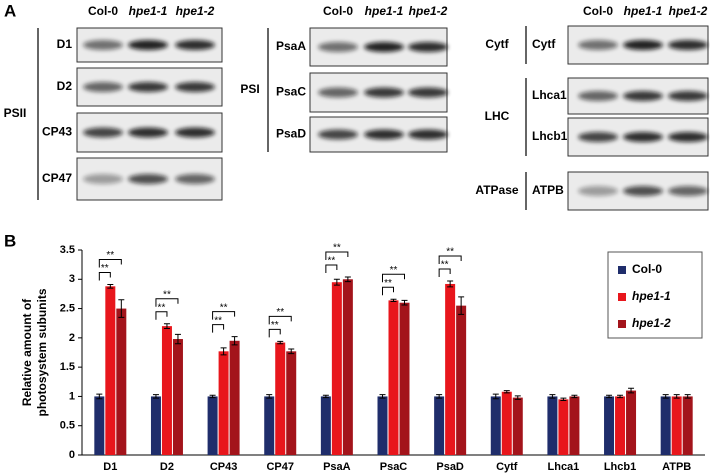 The height and width of the screenshot is (475, 710). I want to click on legend-label: hpe1-1, so click(651, 296).